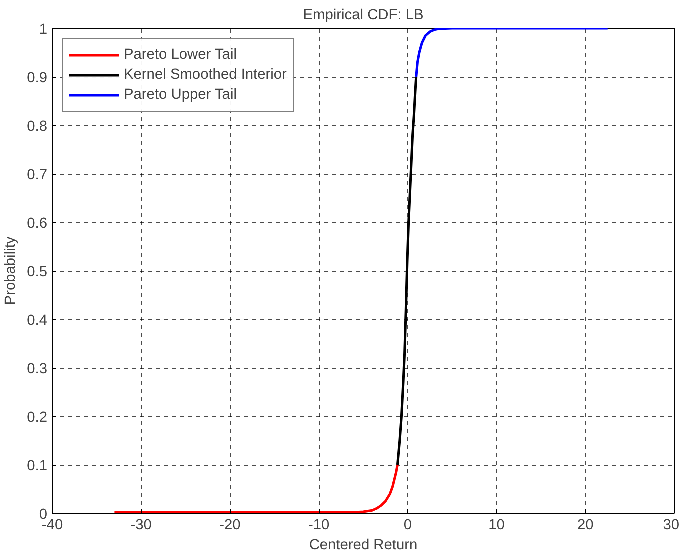  What do you see at coordinates (319, 526) in the screenshot?
I see `x-tick-label: -10` at bounding box center [319, 526].